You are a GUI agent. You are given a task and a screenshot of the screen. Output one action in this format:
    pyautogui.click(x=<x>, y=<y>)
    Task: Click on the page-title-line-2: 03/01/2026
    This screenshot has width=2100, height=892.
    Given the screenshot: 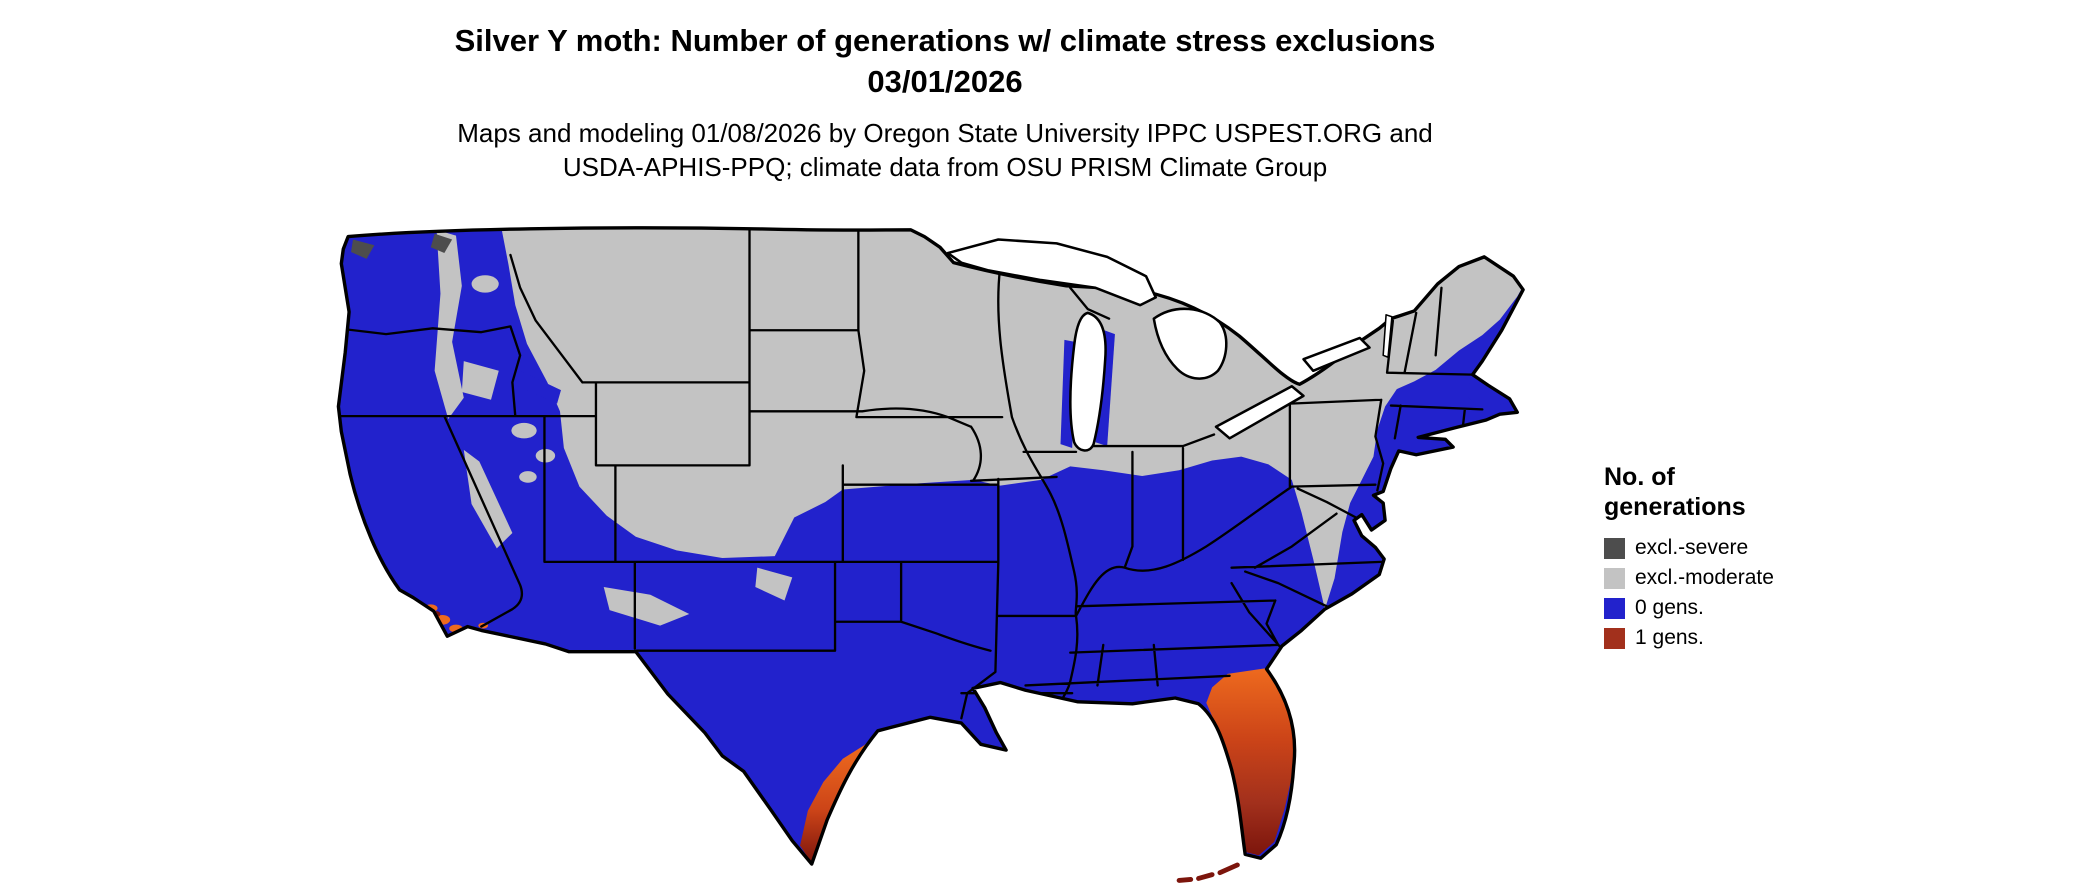 What is the action you would take?
    pyautogui.click(x=945, y=81)
    